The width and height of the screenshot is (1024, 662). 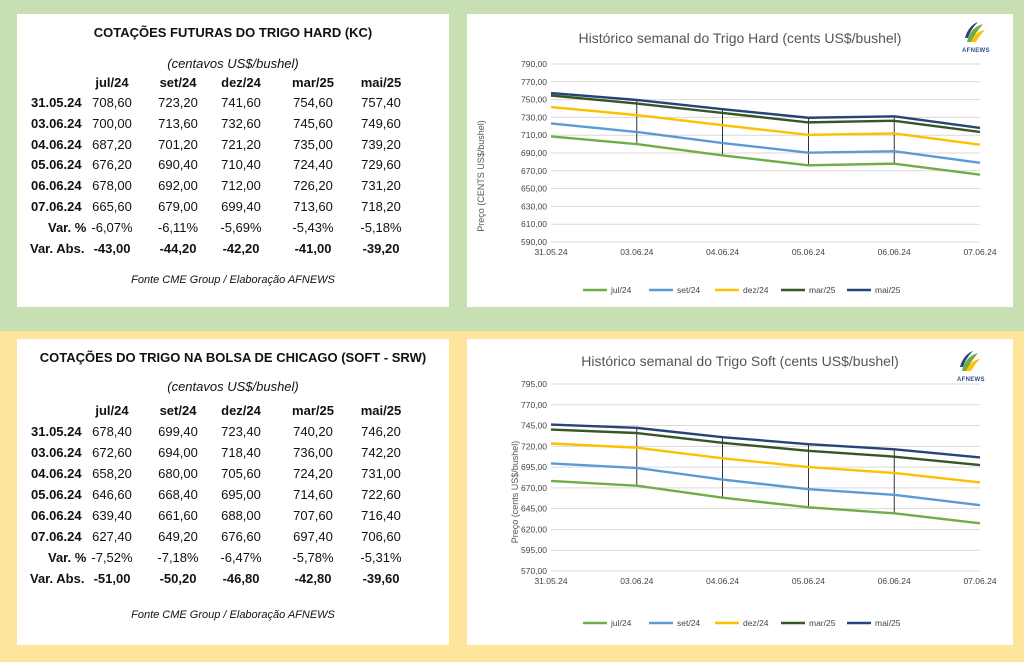 What do you see at coordinates (534, 509) in the screenshot?
I see `y-tick-label: 645,00` at bounding box center [534, 509].